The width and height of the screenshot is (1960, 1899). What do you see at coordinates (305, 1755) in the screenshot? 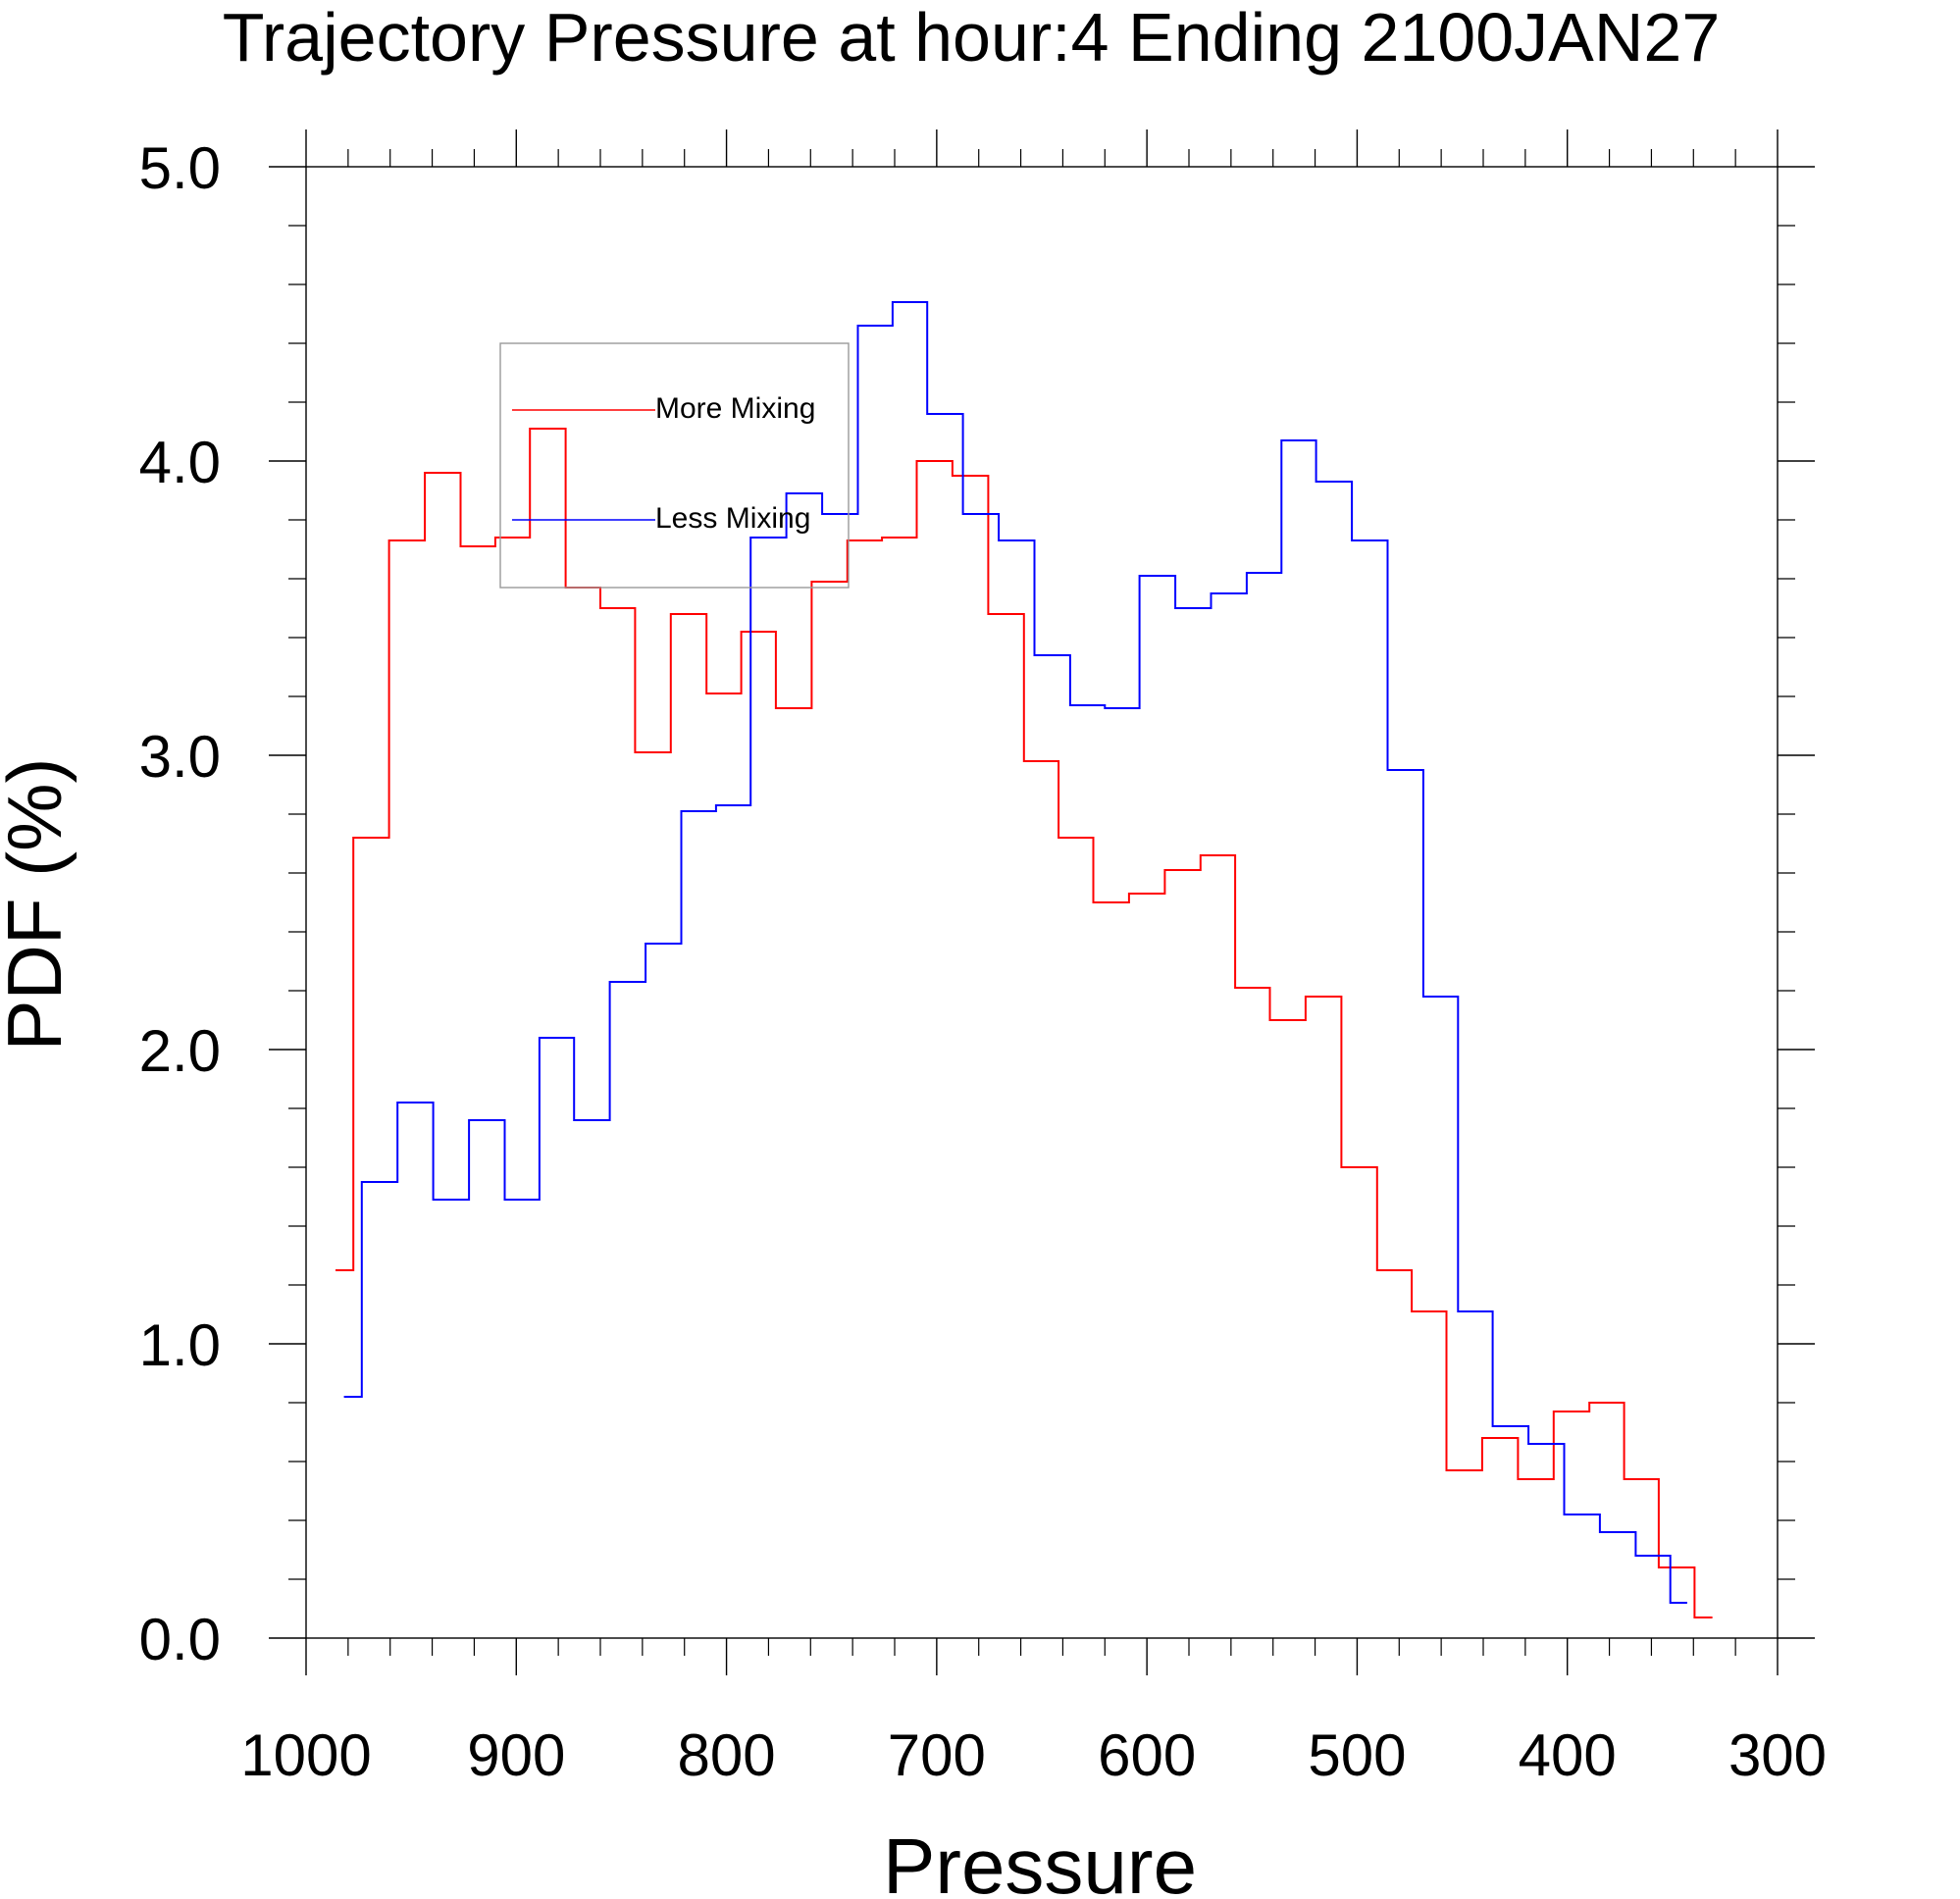
I see `x-tick-label: 1000` at bounding box center [305, 1755].